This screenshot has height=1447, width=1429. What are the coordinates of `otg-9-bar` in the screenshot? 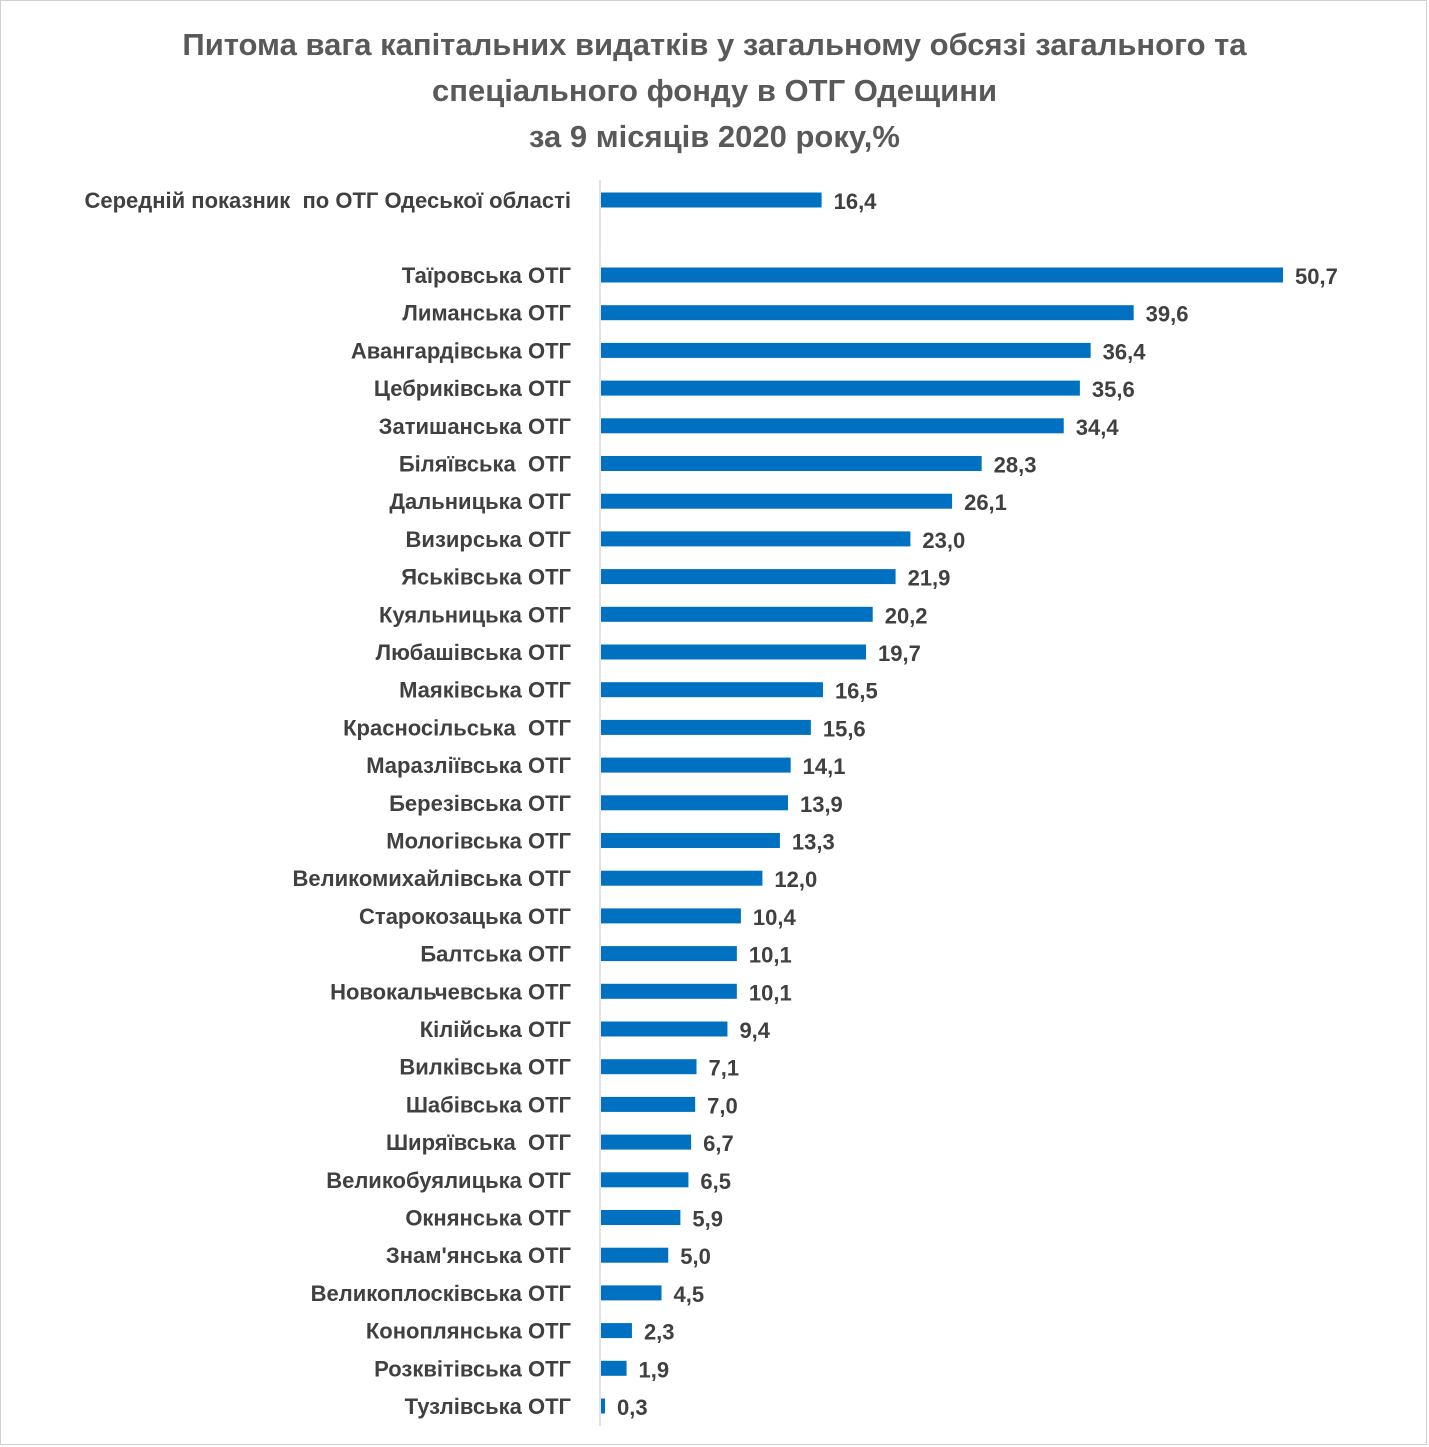 It's located at (748, 577).